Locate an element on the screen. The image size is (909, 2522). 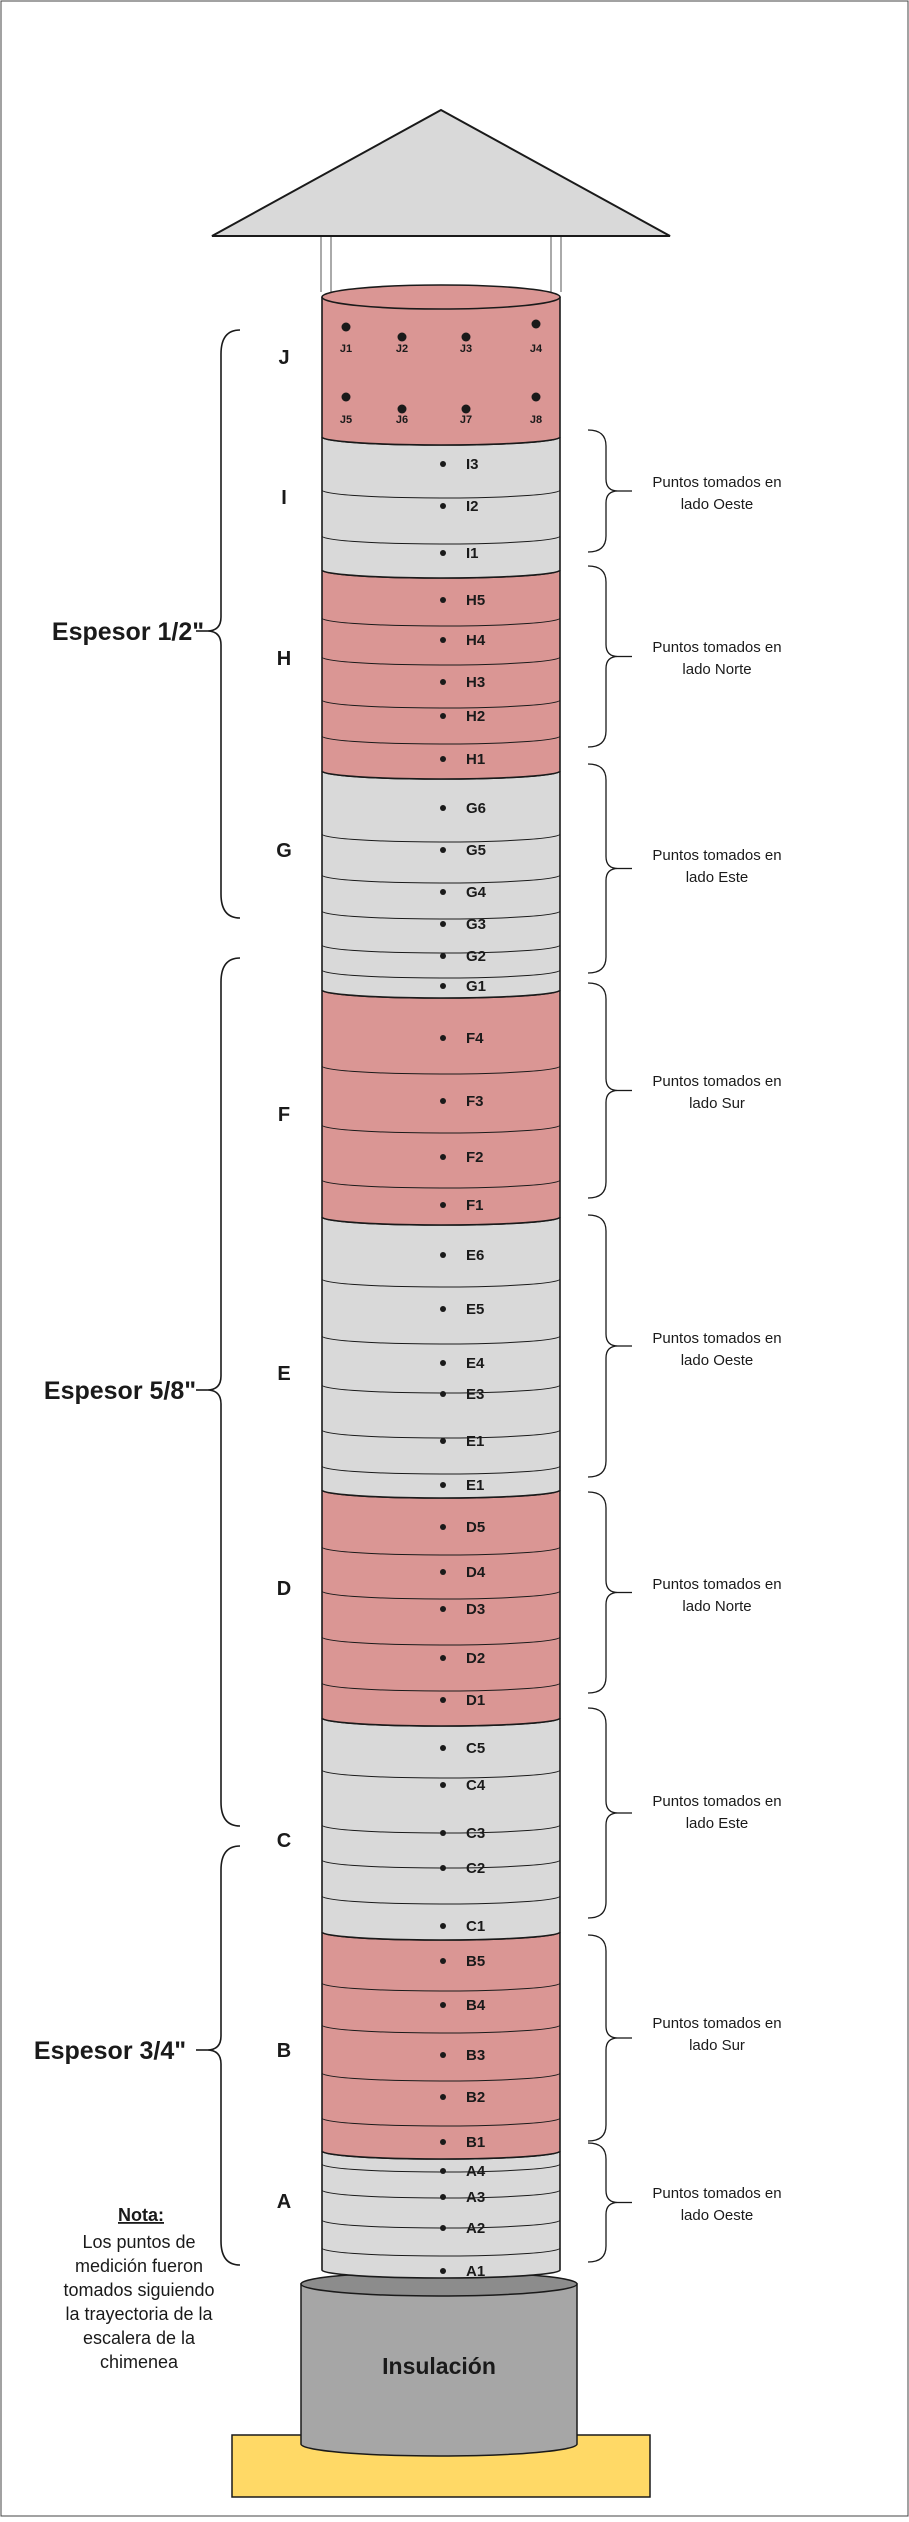
section-G: G6 G5 G4 G3 G2 G1 is located at coordinates (441, 884).